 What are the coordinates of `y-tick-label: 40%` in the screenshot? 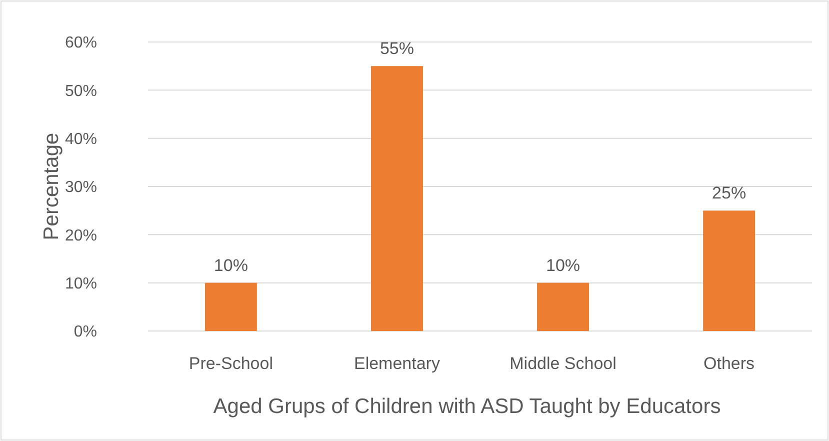 It's located at (80, 139).